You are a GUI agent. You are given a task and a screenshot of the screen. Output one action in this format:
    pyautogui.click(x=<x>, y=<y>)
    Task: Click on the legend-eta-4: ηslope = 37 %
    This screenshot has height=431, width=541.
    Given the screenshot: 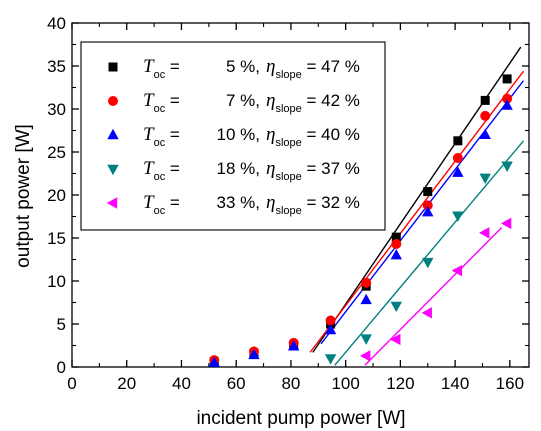 What is the action you would take?
    pyautogui.click(x=313, y=170)
    